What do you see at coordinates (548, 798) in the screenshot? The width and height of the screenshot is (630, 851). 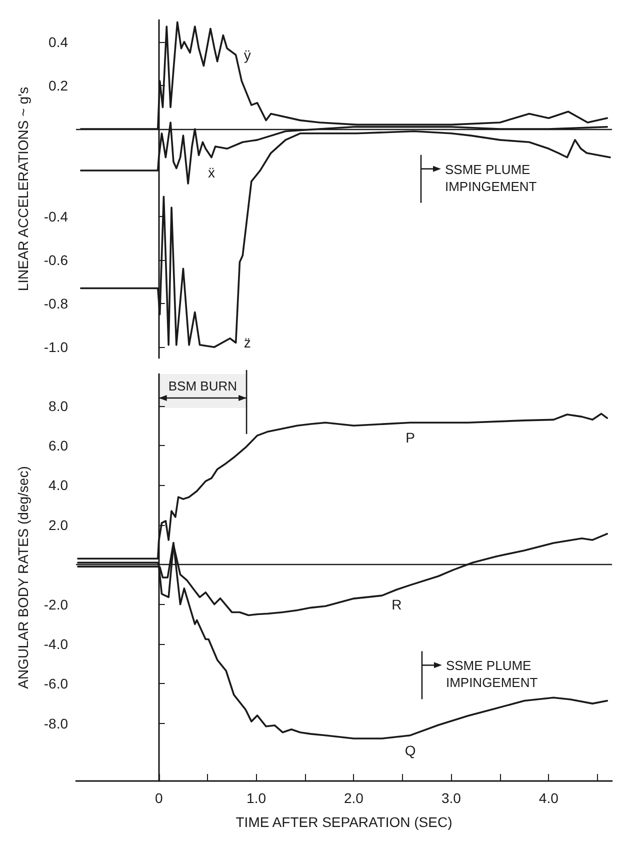 I see `x-tick-label: 4.0` at bounding box center [548, 798].